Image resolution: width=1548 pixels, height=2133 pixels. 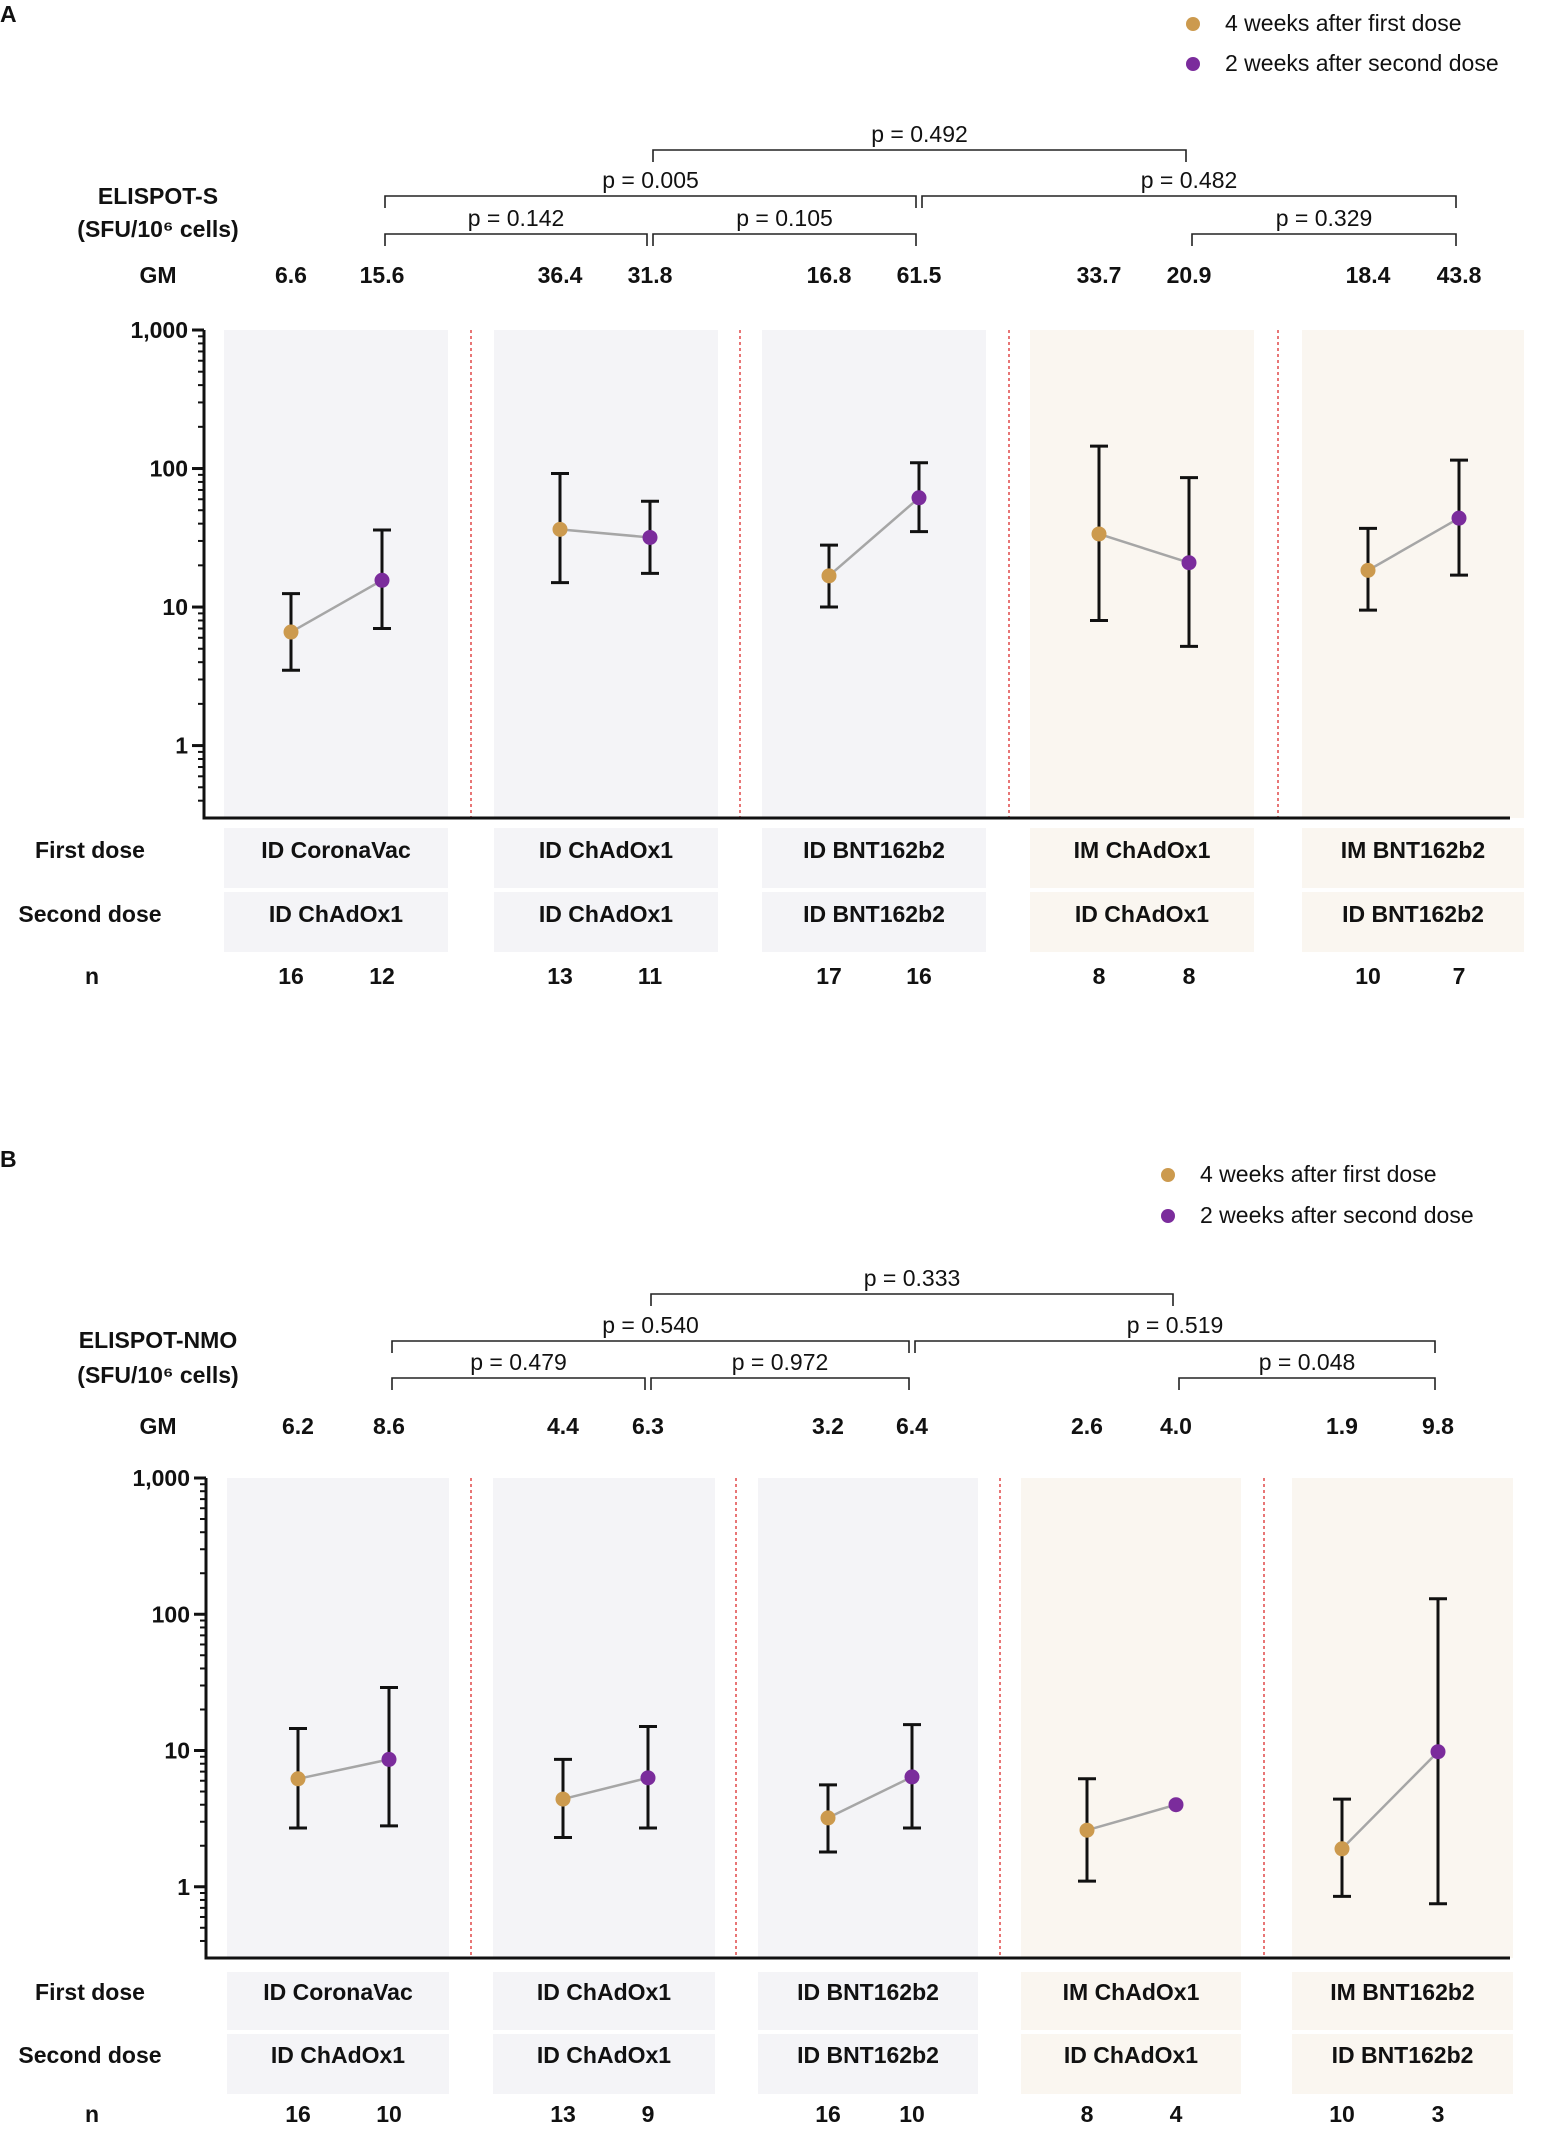 What do you see at coordinates (563, 1426) in the screenshot?
I see `gm-value-first: 4.4` at bounding box center [563, 1426].